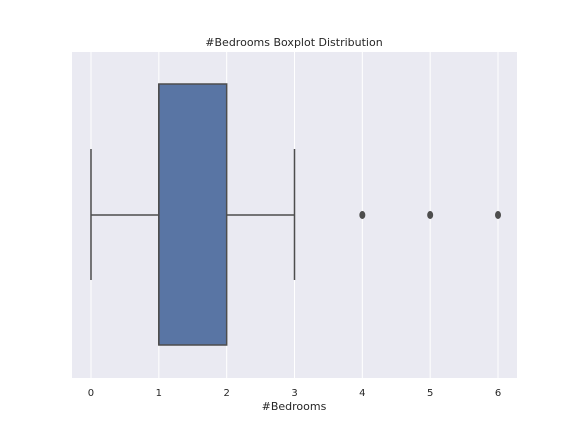 This screenshot has width=576, height=432. I want to click on x-tick-label-4: 4, so click(362, 393).